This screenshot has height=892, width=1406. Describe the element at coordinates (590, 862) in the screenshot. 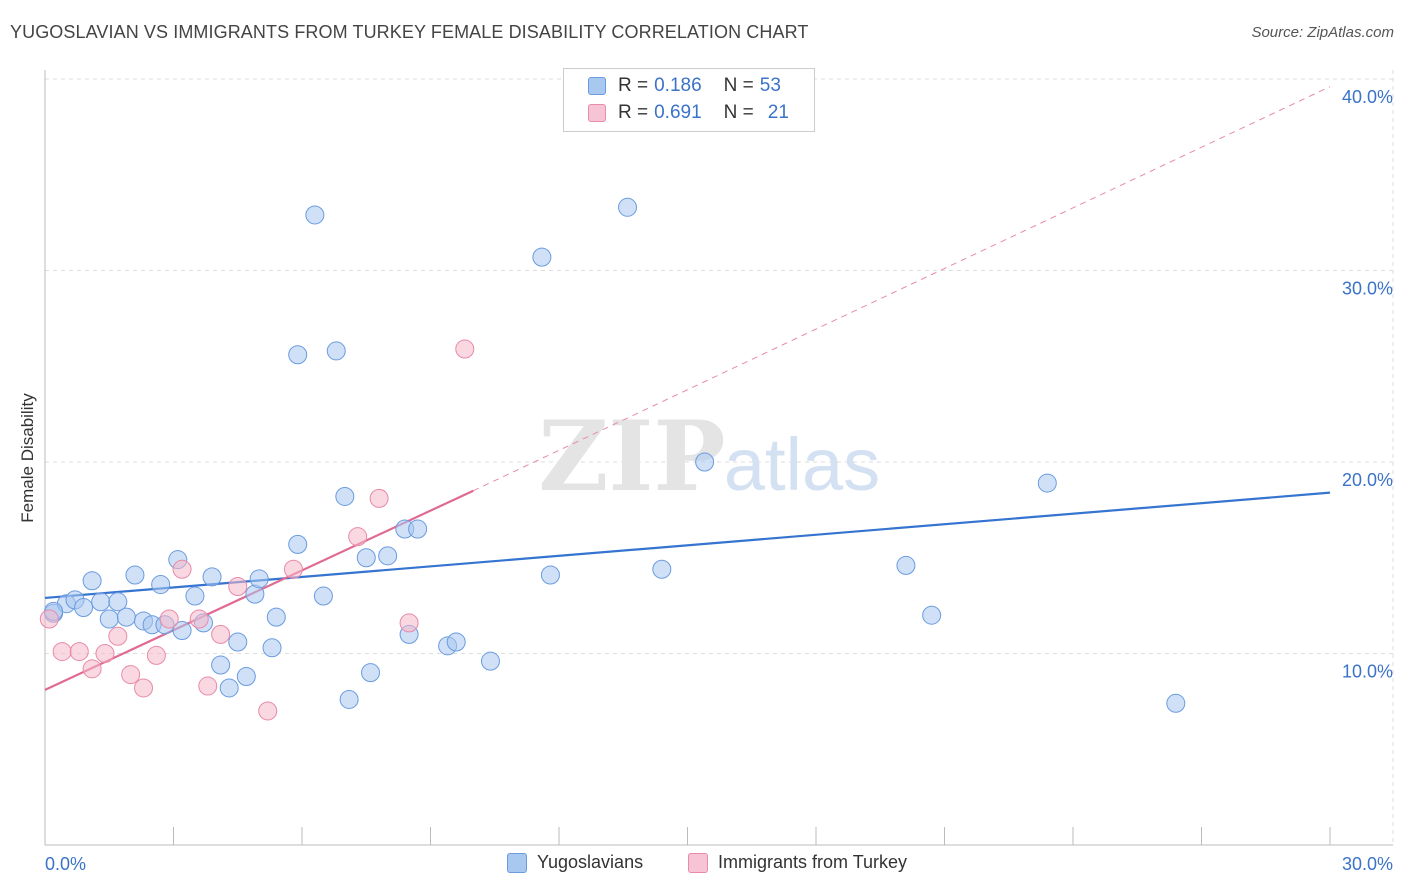

I see `legend-label: Yugoslavians` at that location.